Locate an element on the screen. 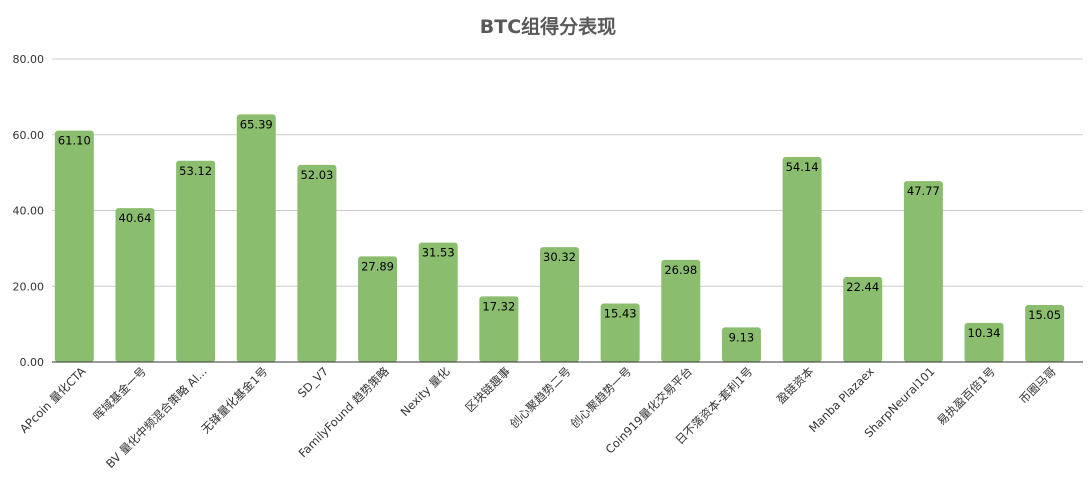  data-label: 9.13 is located at coordinates (742, 337).